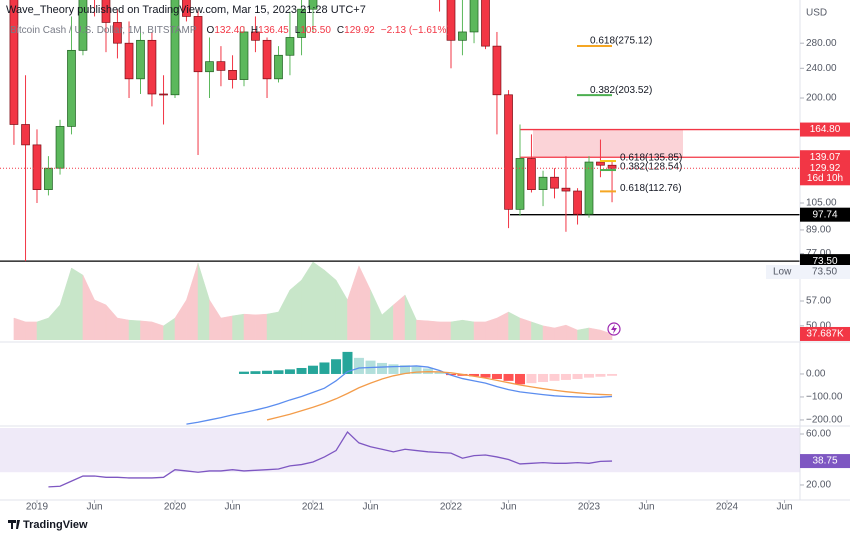 Image resolution: width=850 pixels, height=537 pixels. I want to click on fib-label: 0.618(275.12), so click(621, 41).